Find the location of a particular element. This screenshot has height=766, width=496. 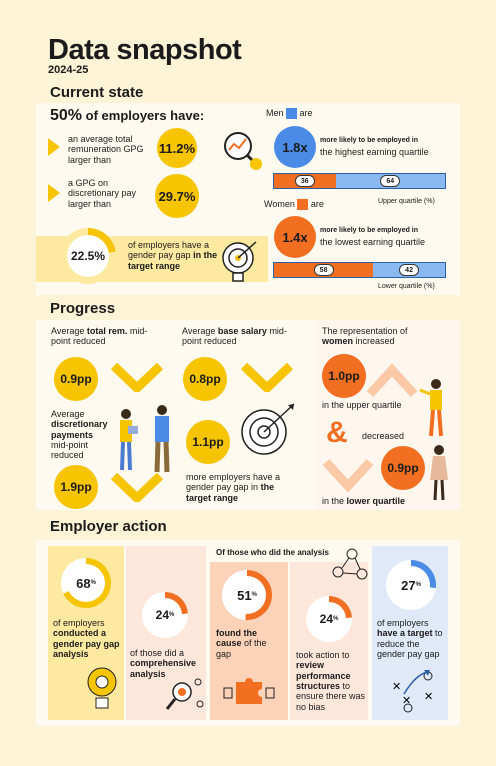

page-year: 2024-25 is located at coordinates (68, 70).